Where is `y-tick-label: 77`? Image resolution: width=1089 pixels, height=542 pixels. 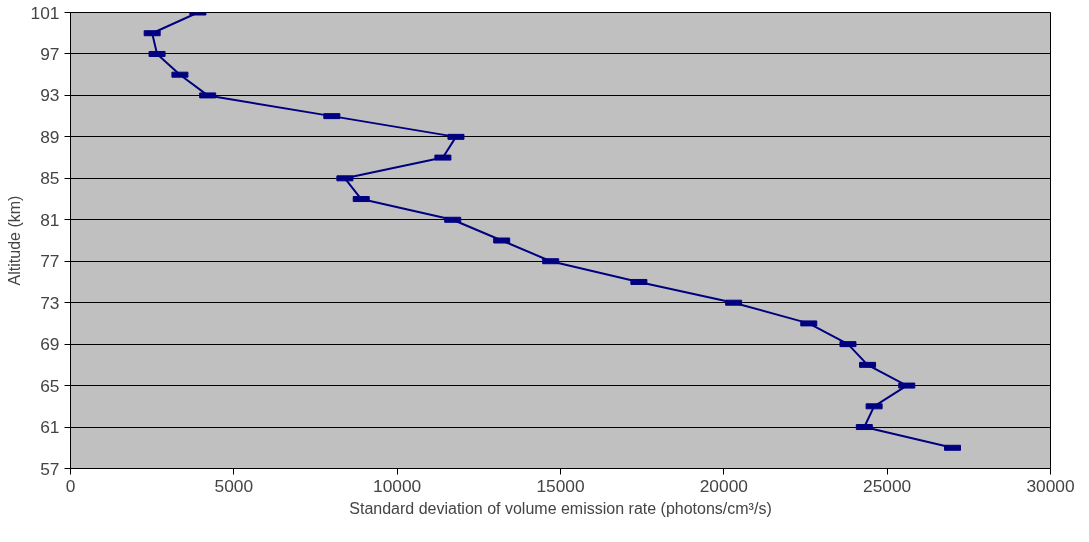
y-tick-label: 77 is located at coordinates (50, 261).